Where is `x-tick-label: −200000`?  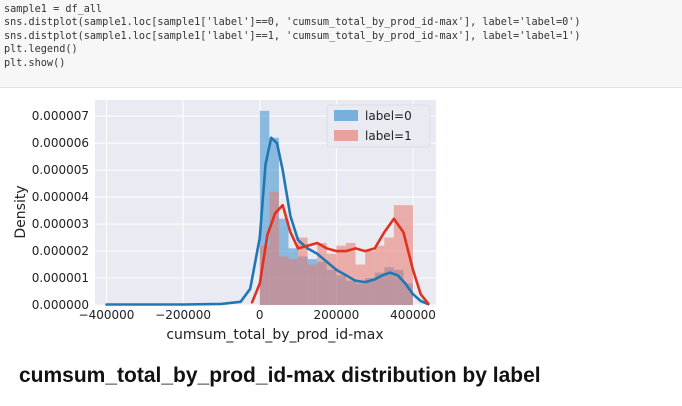
x-tick-label: −200000 is located at coordinates (183, 315).